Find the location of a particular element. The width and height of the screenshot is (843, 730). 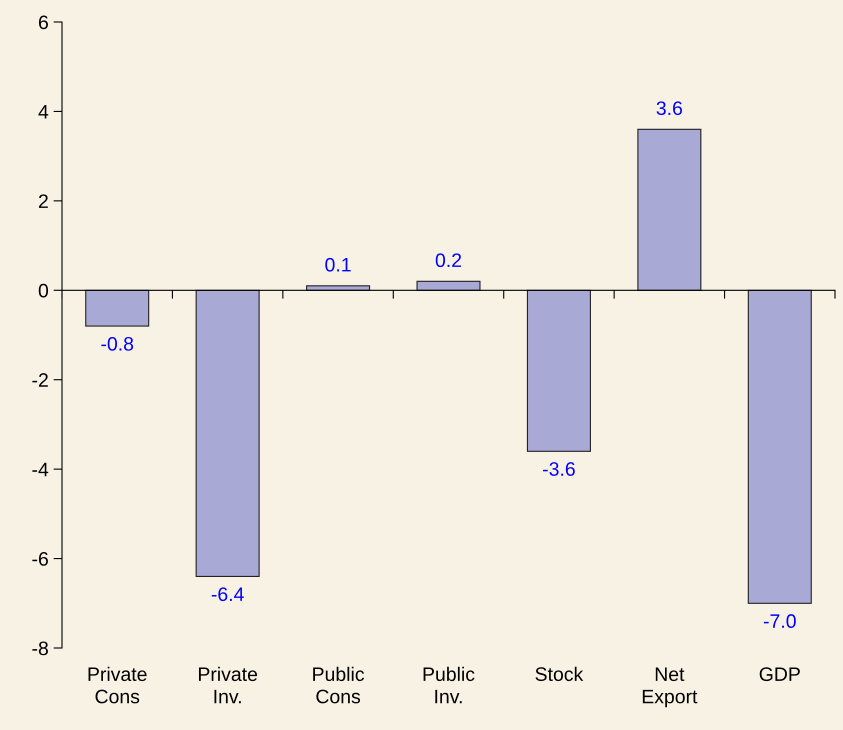

y-tick-label: 6 is located at coordinates (43, 22).